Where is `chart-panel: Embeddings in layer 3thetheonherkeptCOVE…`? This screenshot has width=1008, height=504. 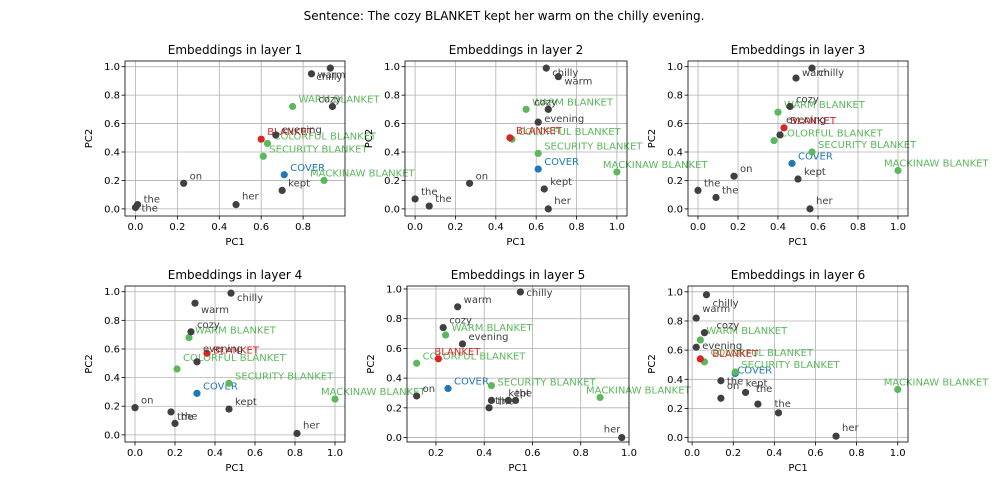
chart-panel: Embeddings in layer 3thetheonherkeptCOVE… is located at coordinates (818, 145).